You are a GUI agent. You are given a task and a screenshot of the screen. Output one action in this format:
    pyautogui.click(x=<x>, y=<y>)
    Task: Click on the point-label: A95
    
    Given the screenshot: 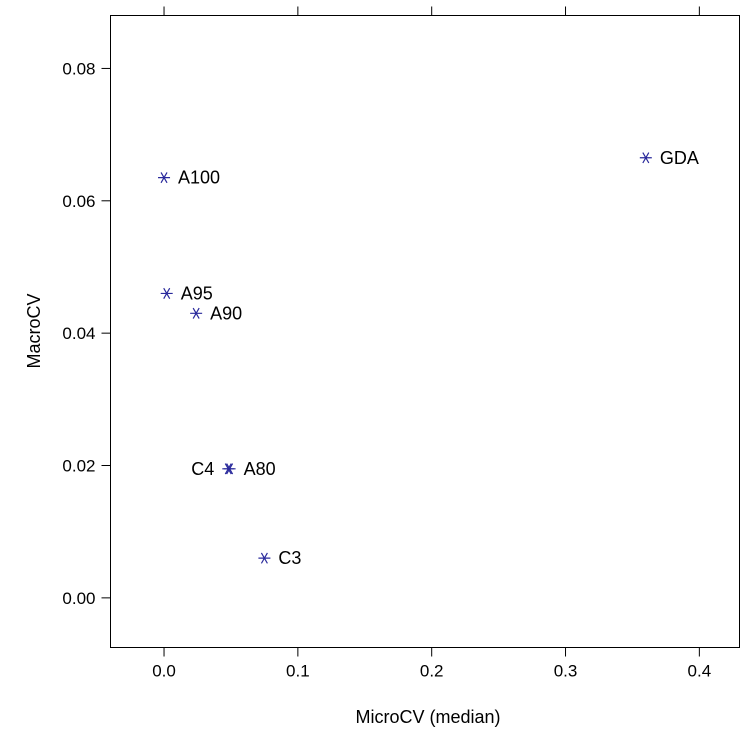 What is the action you would take?
    pyautogui.click(x=197, y=293)
    